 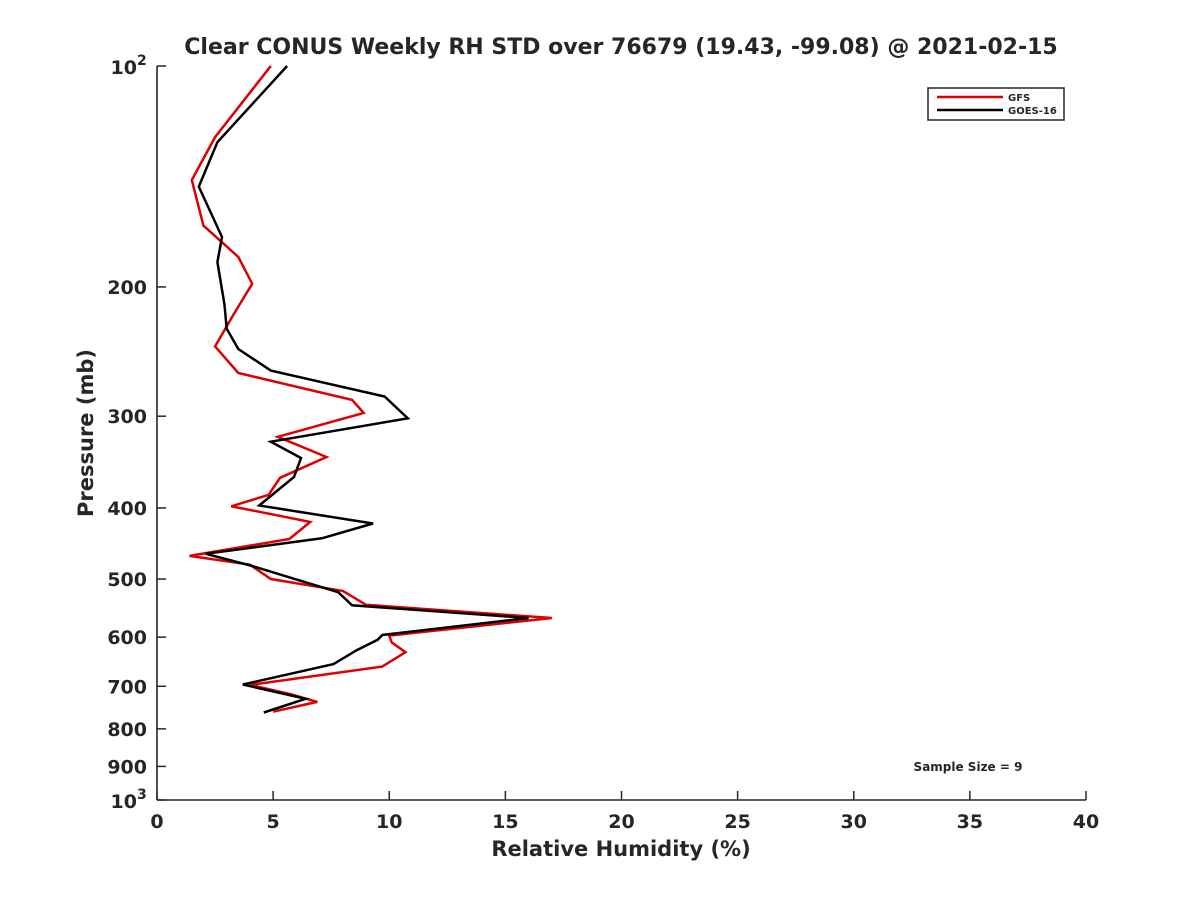 I want to click on legend: GFS GOES-16, so click(x=996, y=104).